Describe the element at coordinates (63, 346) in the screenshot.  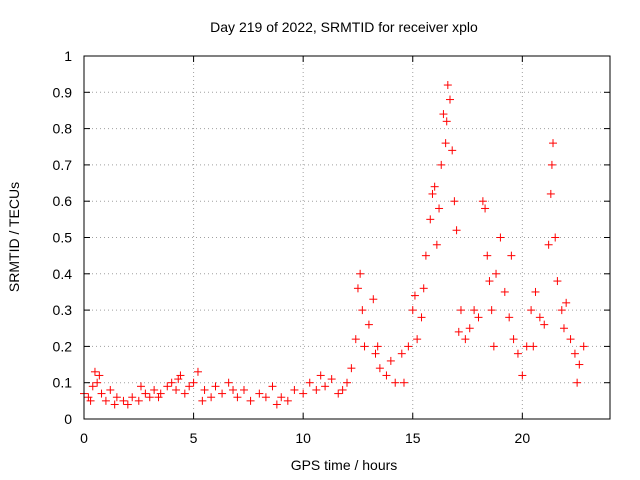
I see `y-tick-label: 0.2` at that location.